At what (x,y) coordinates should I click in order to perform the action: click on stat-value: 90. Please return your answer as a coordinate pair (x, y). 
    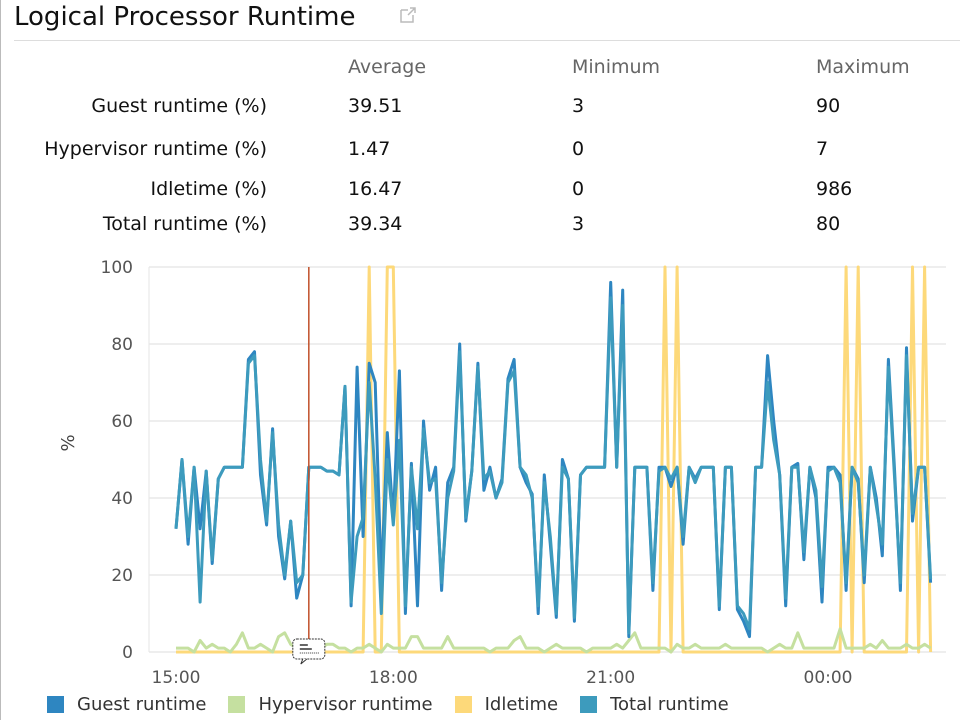
    Looking at the image, I should click on (828, 106).